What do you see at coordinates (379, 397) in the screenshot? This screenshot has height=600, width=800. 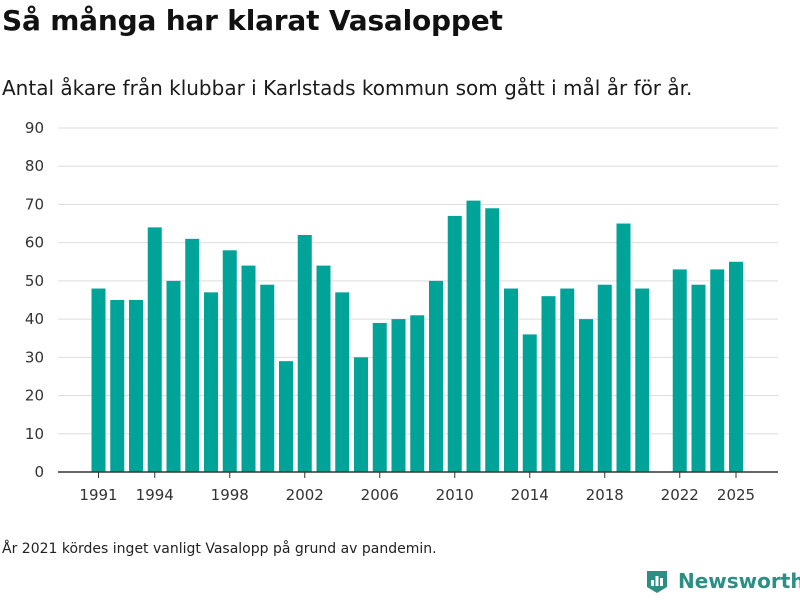 I see `bar-2006` at bounding box center [379, 397].